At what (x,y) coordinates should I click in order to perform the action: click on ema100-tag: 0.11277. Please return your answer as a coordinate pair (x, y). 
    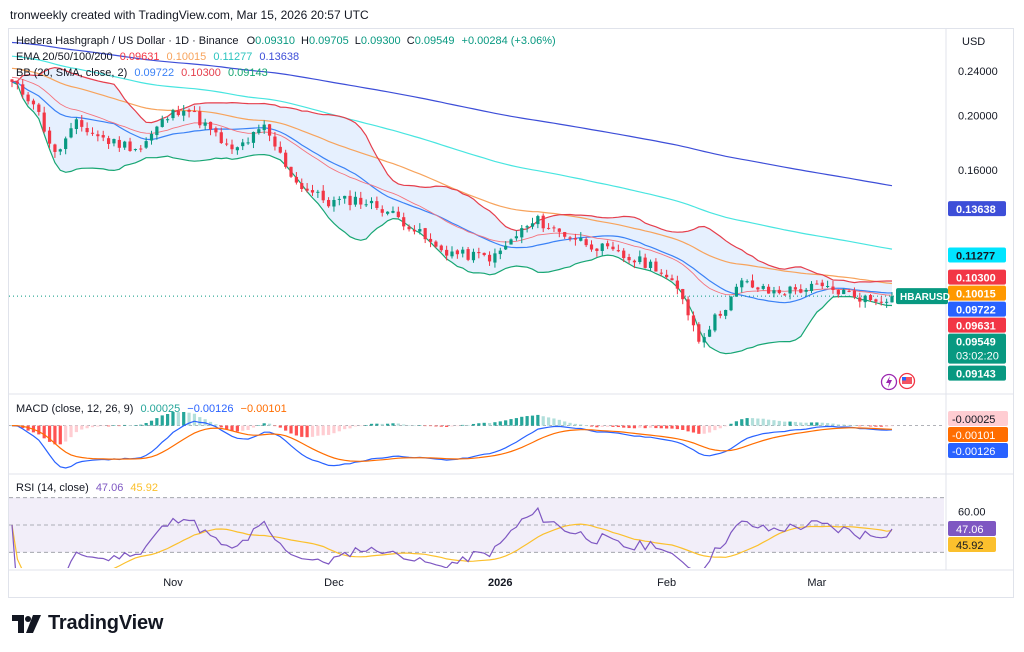
    Looking at the image, I should click on (975, 257).